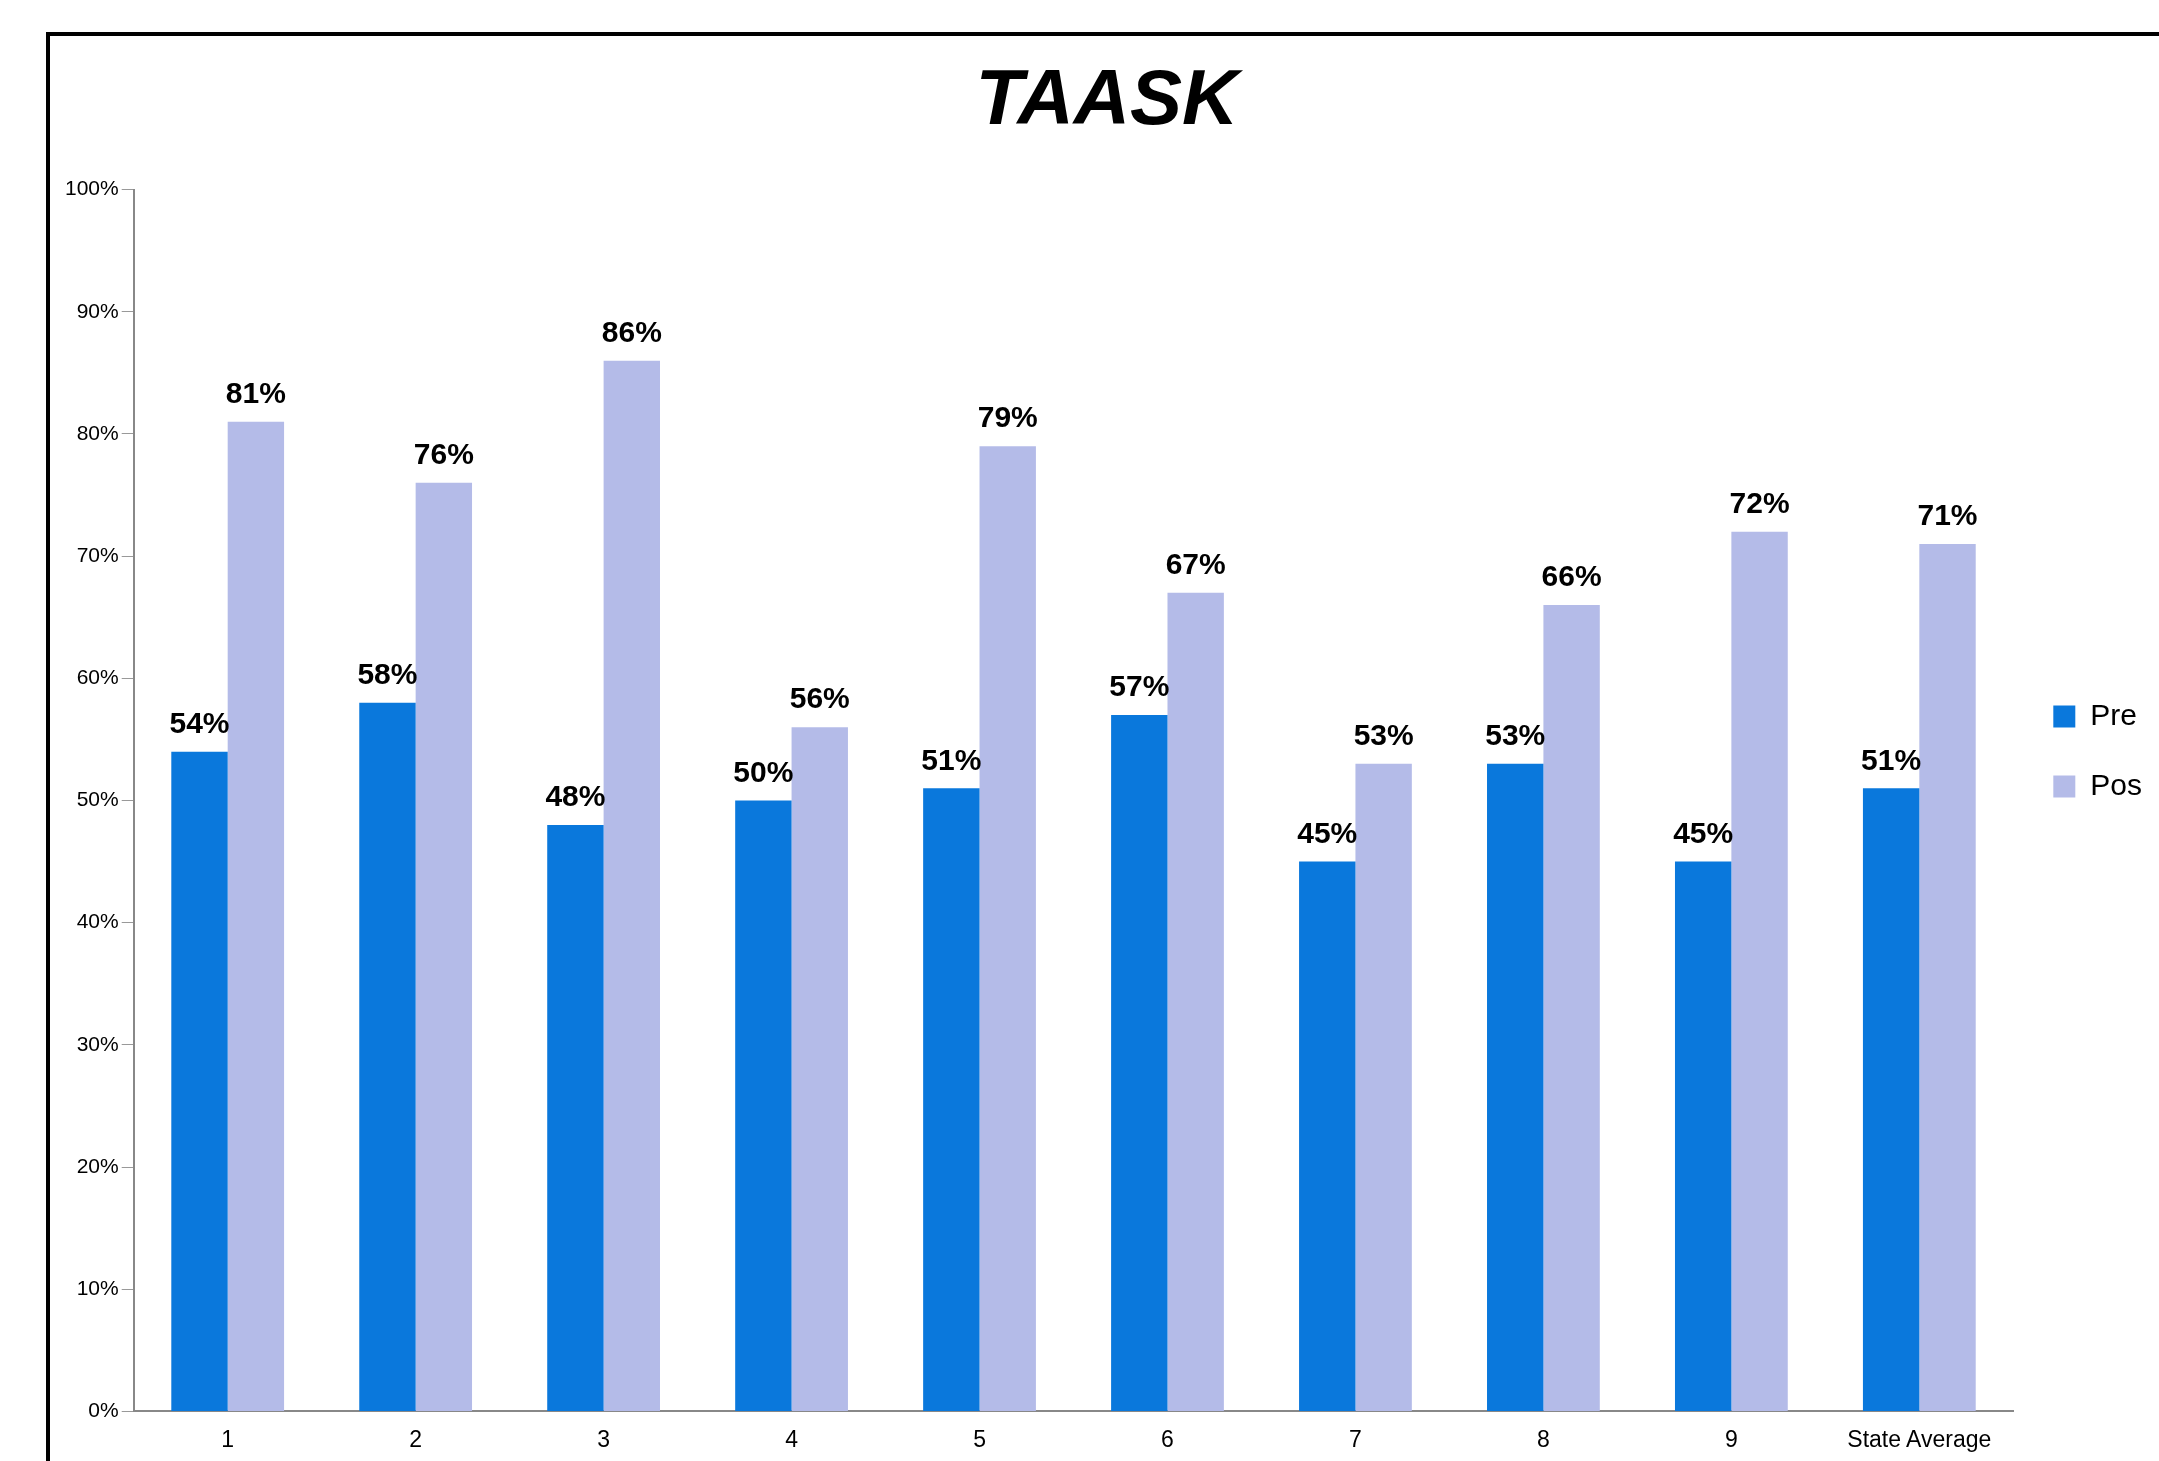 Image resolution: width=2159 pixels, height=1461 pixels. What do you see at coordinates (1007, 417) in the screenshot?
I see `data-label: 79%` at bounding box center [1007, 417].